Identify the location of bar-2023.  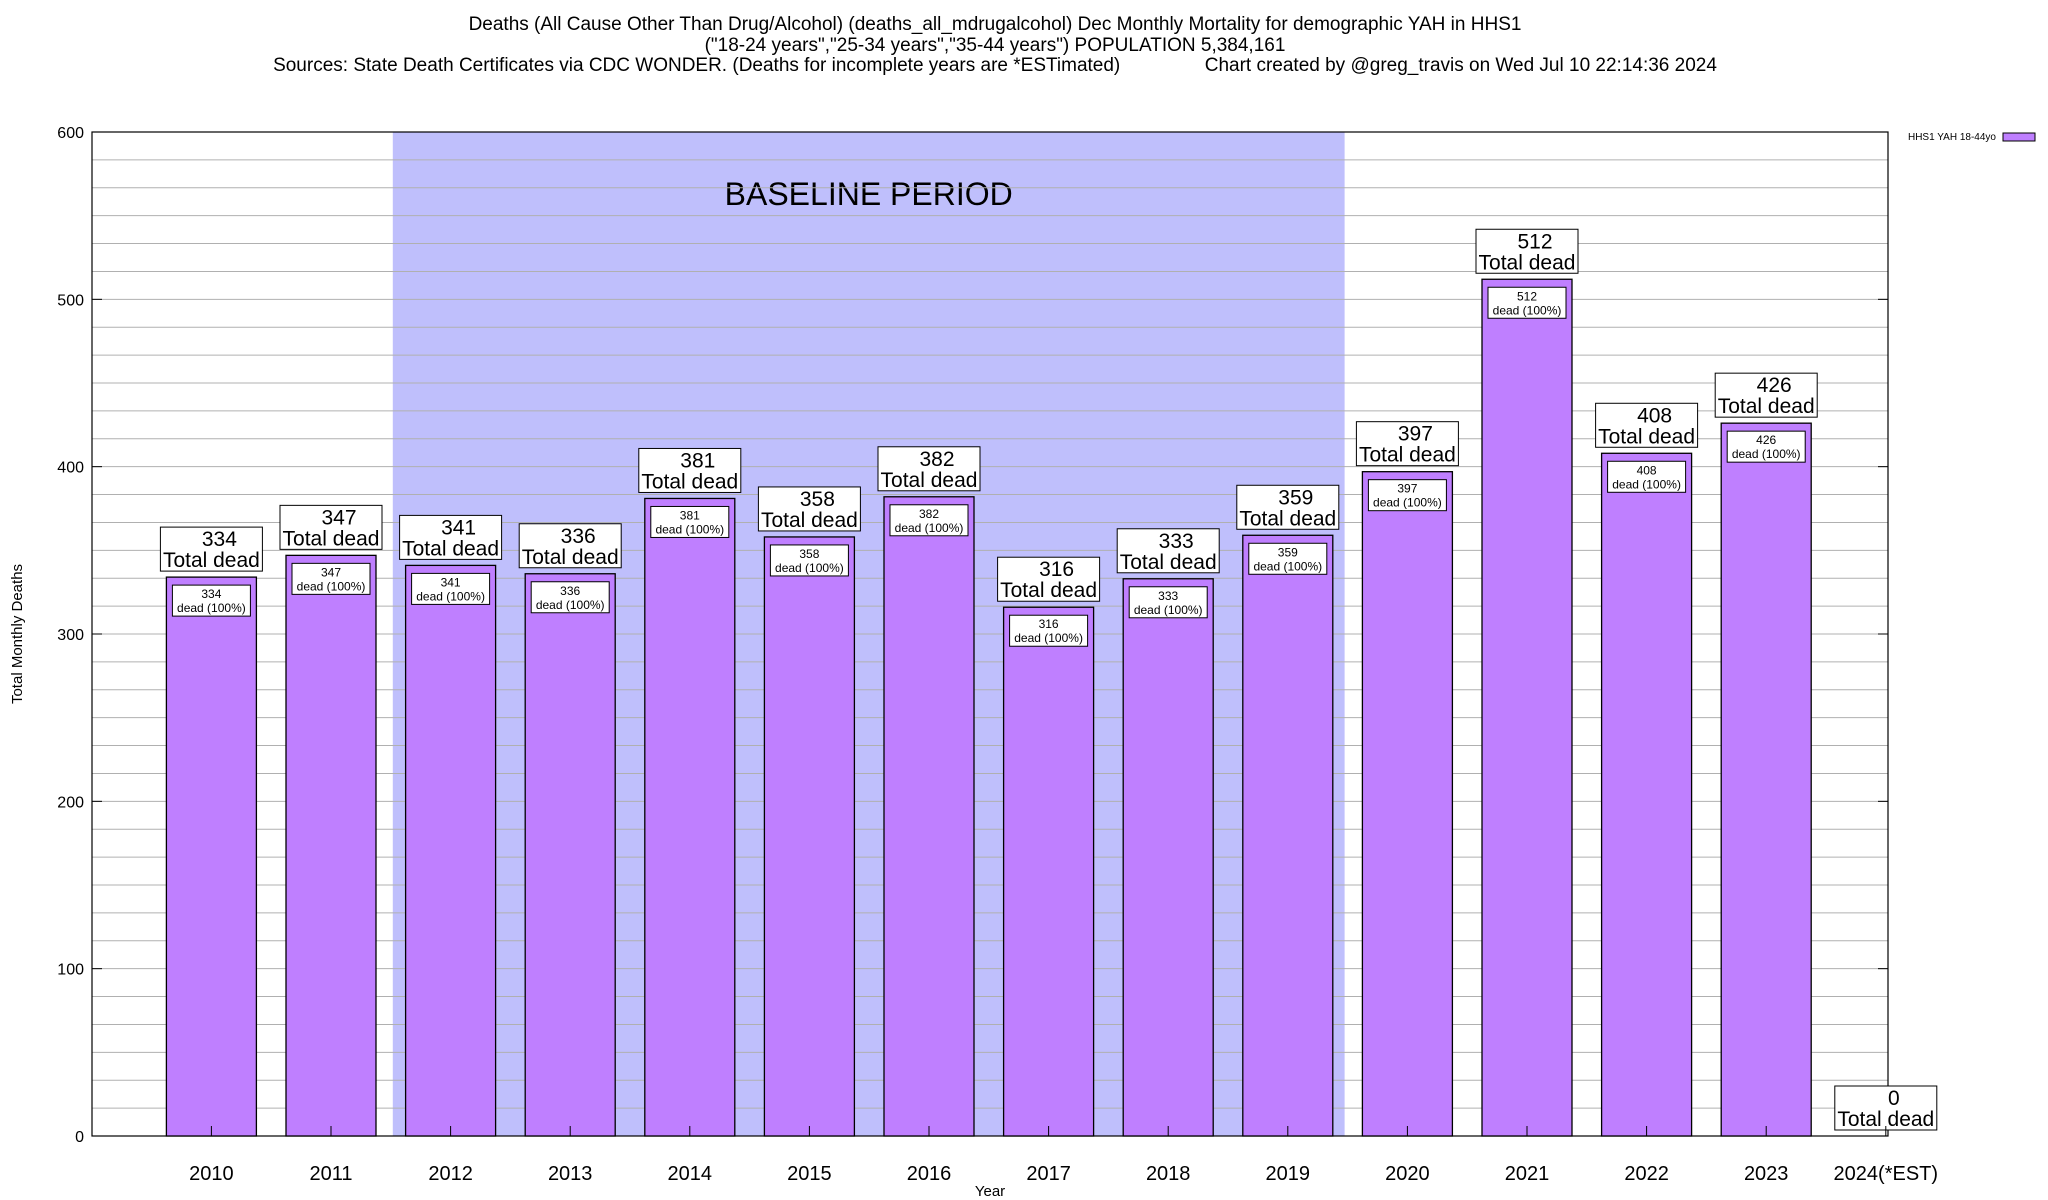
(1766, 779).